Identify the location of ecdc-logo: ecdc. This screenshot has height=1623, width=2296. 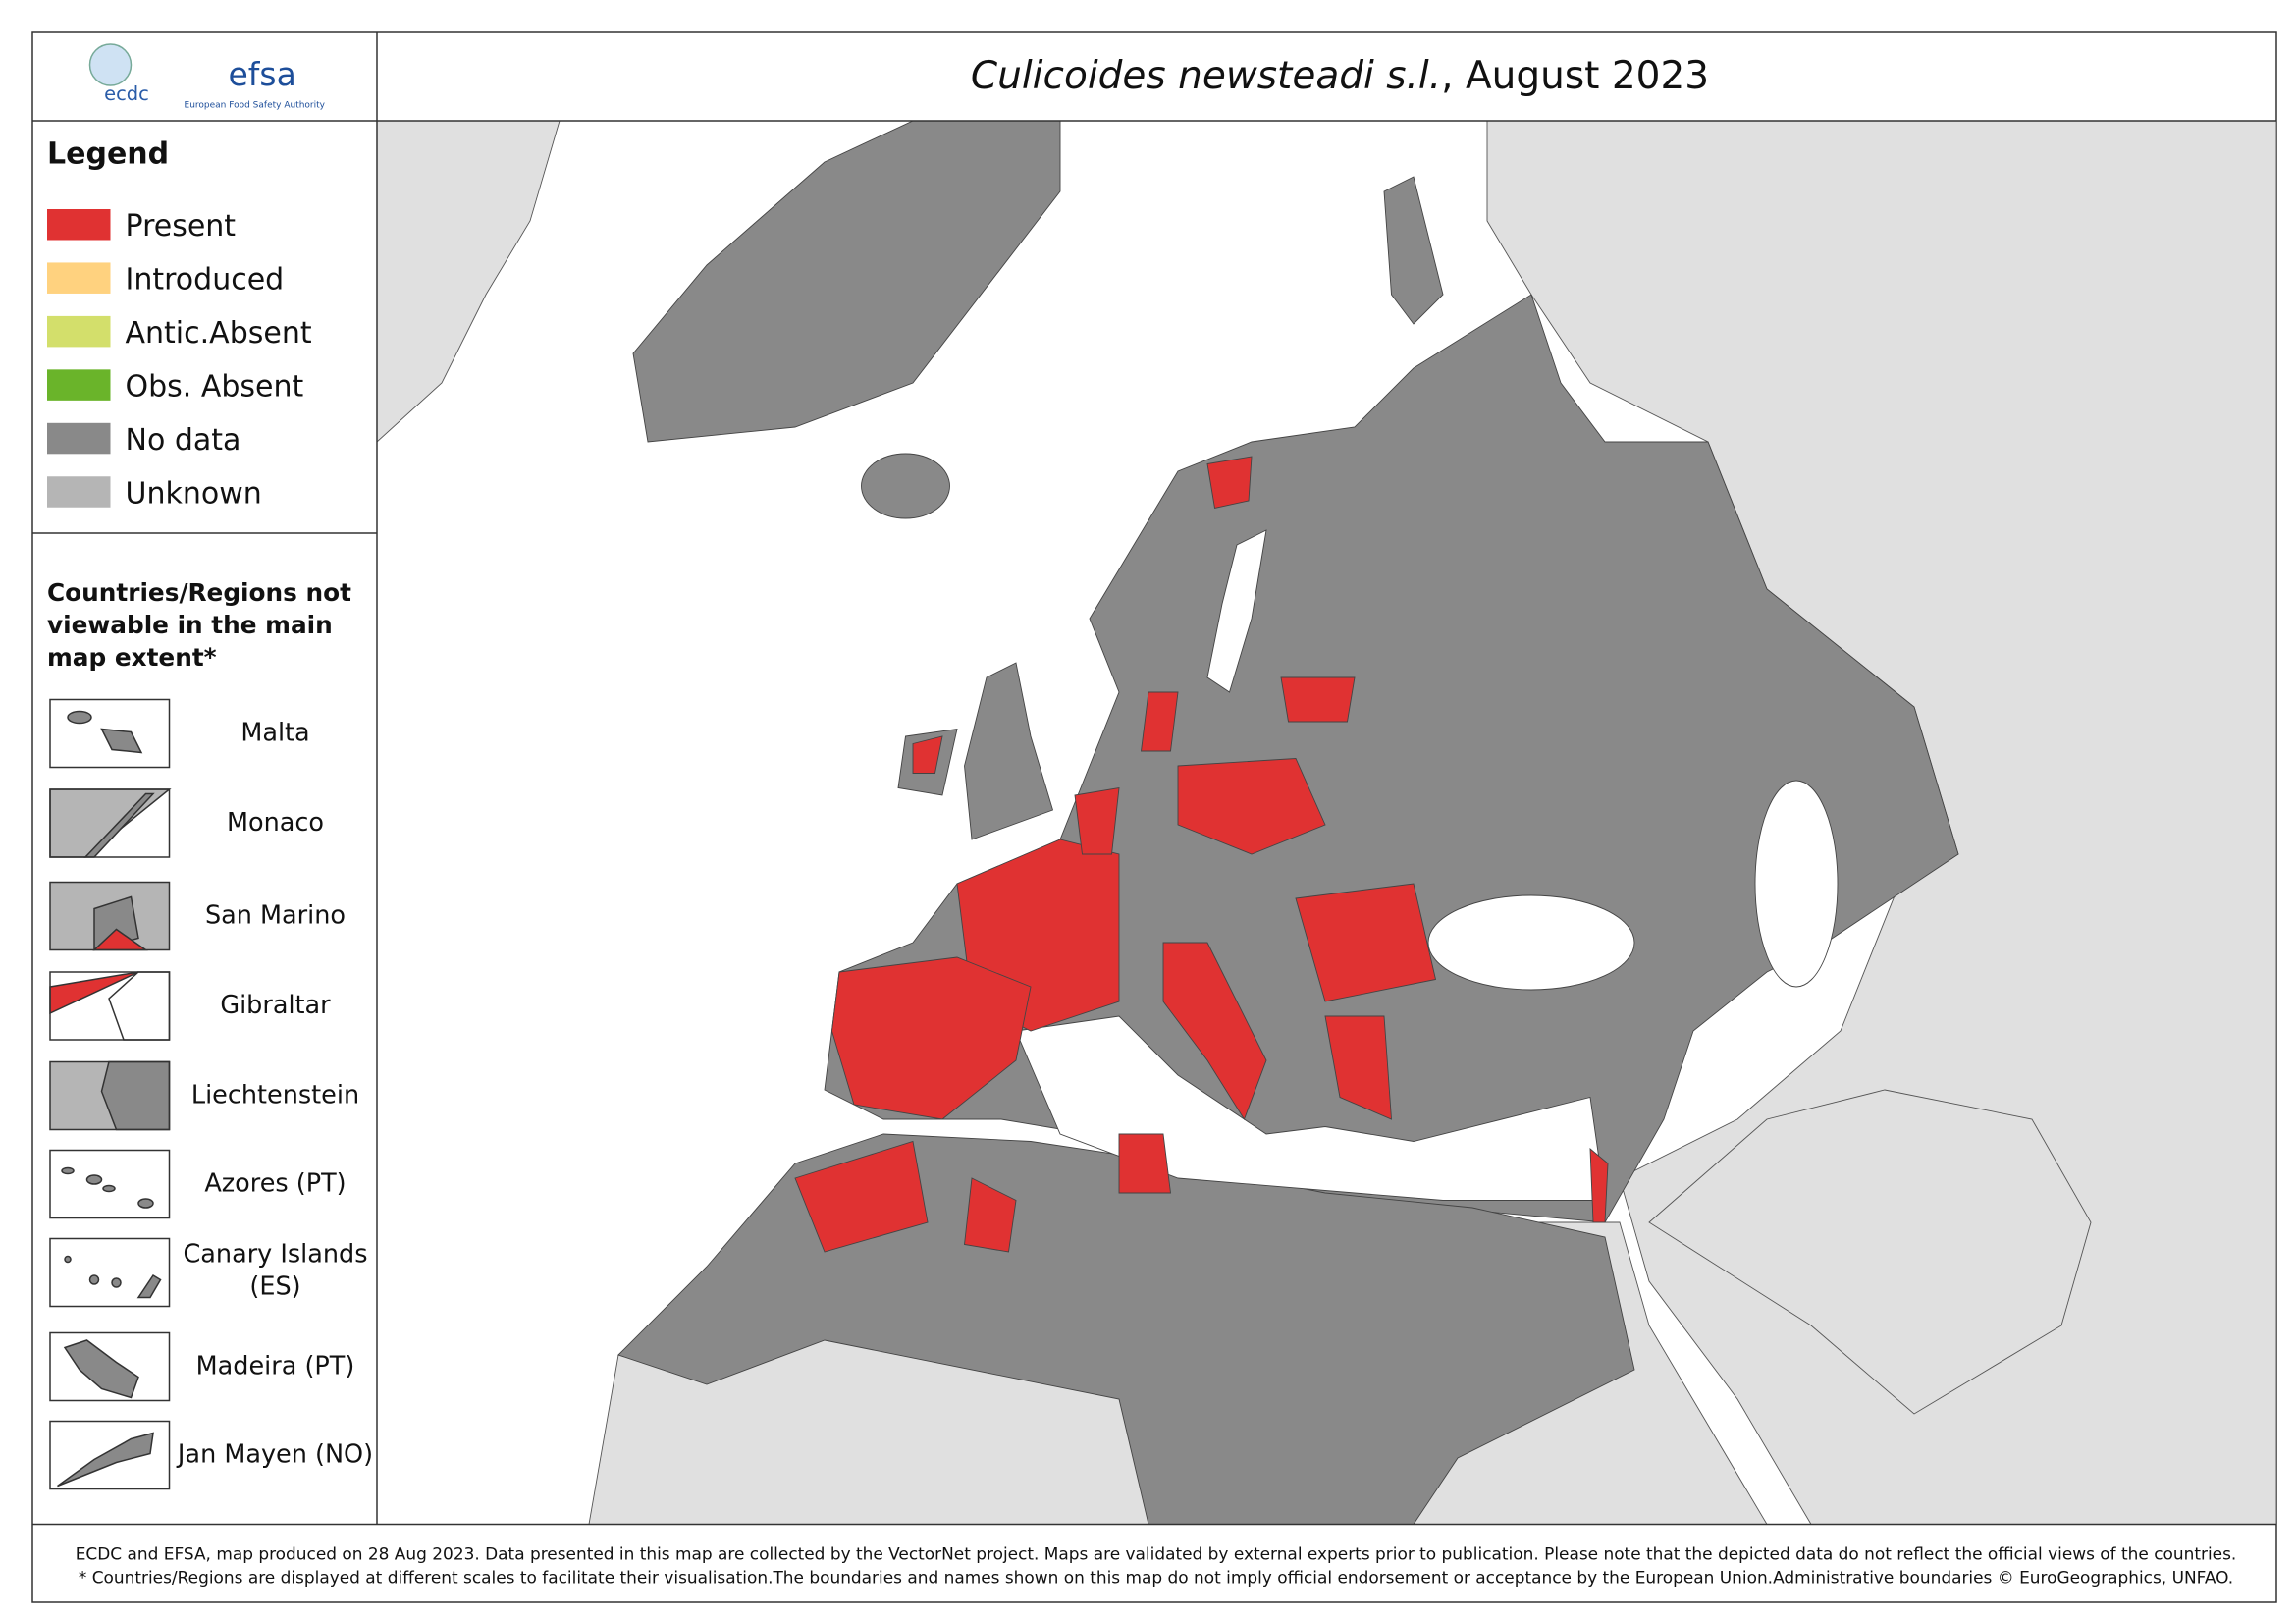
(126, 93).